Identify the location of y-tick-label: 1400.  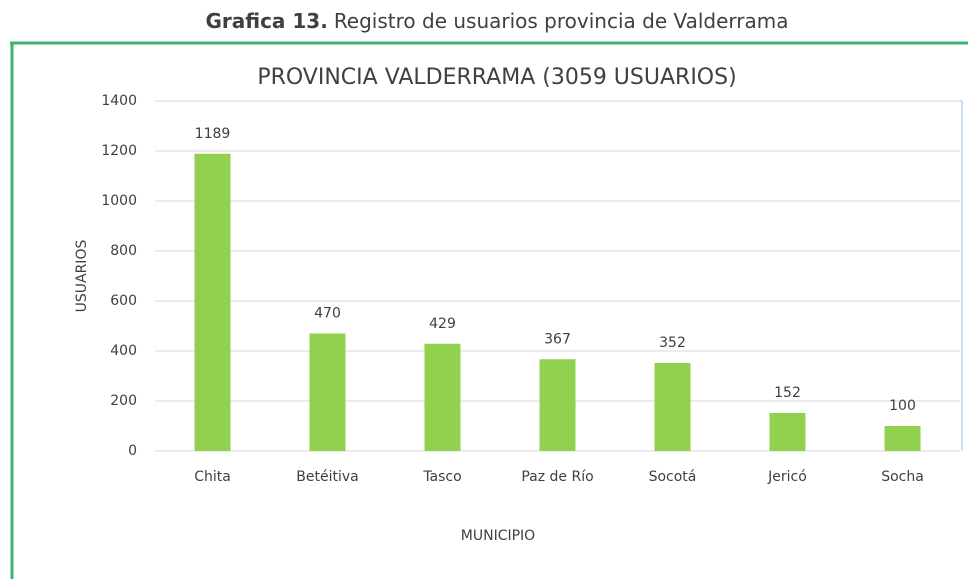
(119, 101).